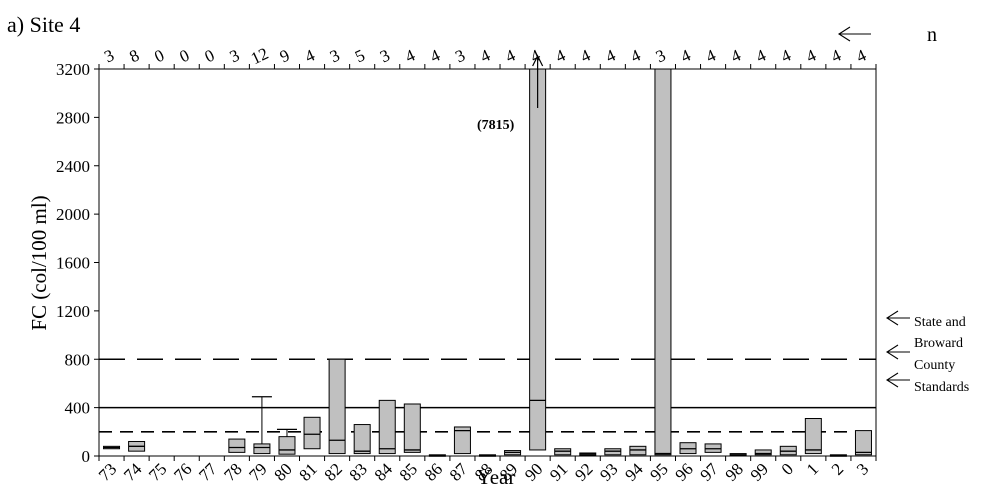  What do you see at coordinates (157, 471) in the screenshot?
I see `x-tick-label: 75` at bounding box center [157, 471].